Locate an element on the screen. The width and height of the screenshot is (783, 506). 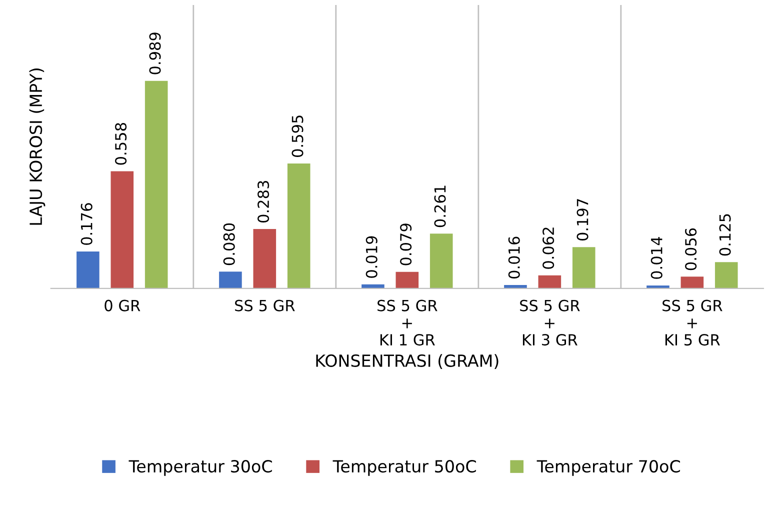
x-tick-label: SS 5 GR + KI 3 GR is located at coordinates (550, 323).